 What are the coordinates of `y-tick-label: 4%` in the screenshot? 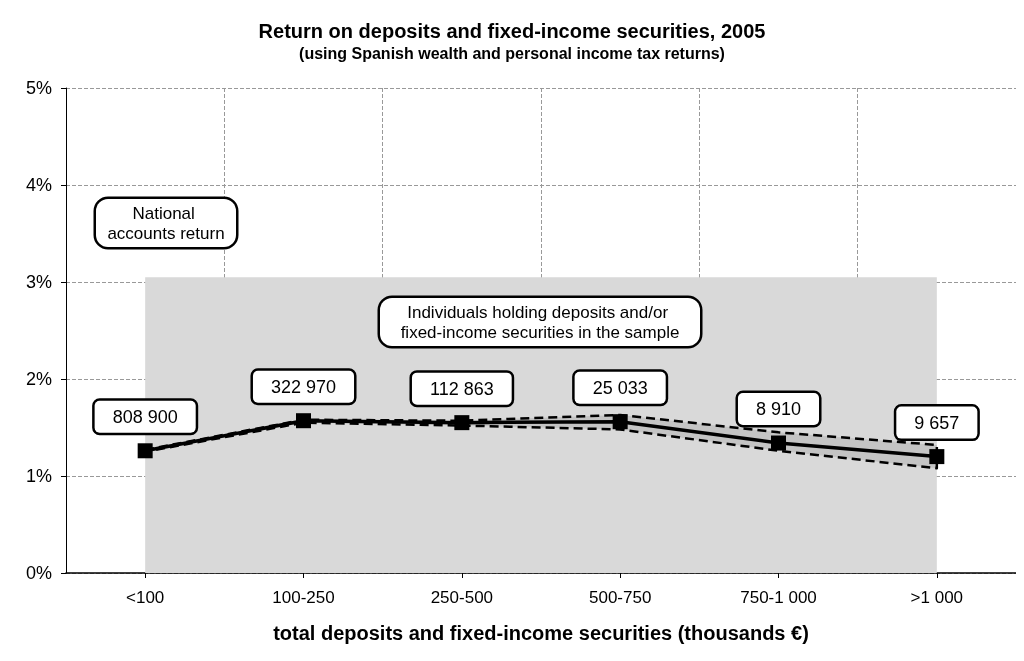 It's located at (38, 185).